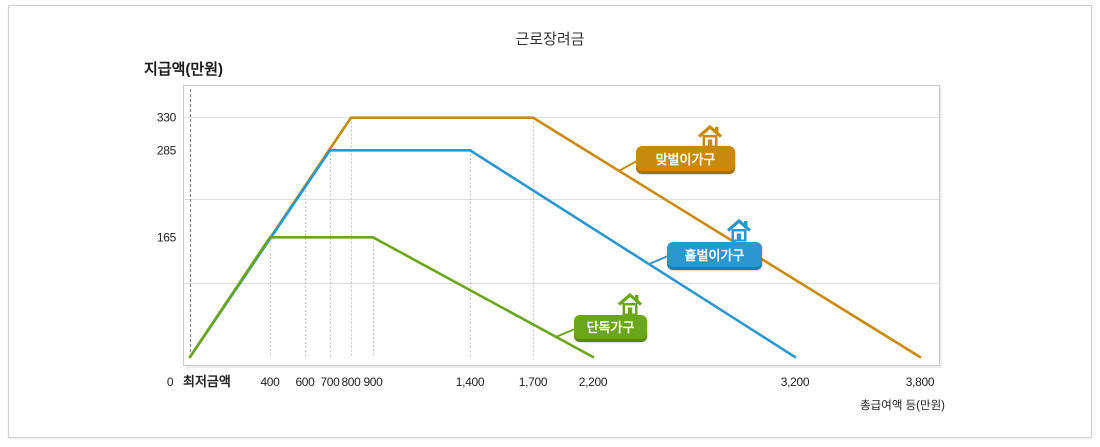 The height and width of the screenshot is (447, 1100). I want to click on y-tick-label: 165, so click(167, 237).